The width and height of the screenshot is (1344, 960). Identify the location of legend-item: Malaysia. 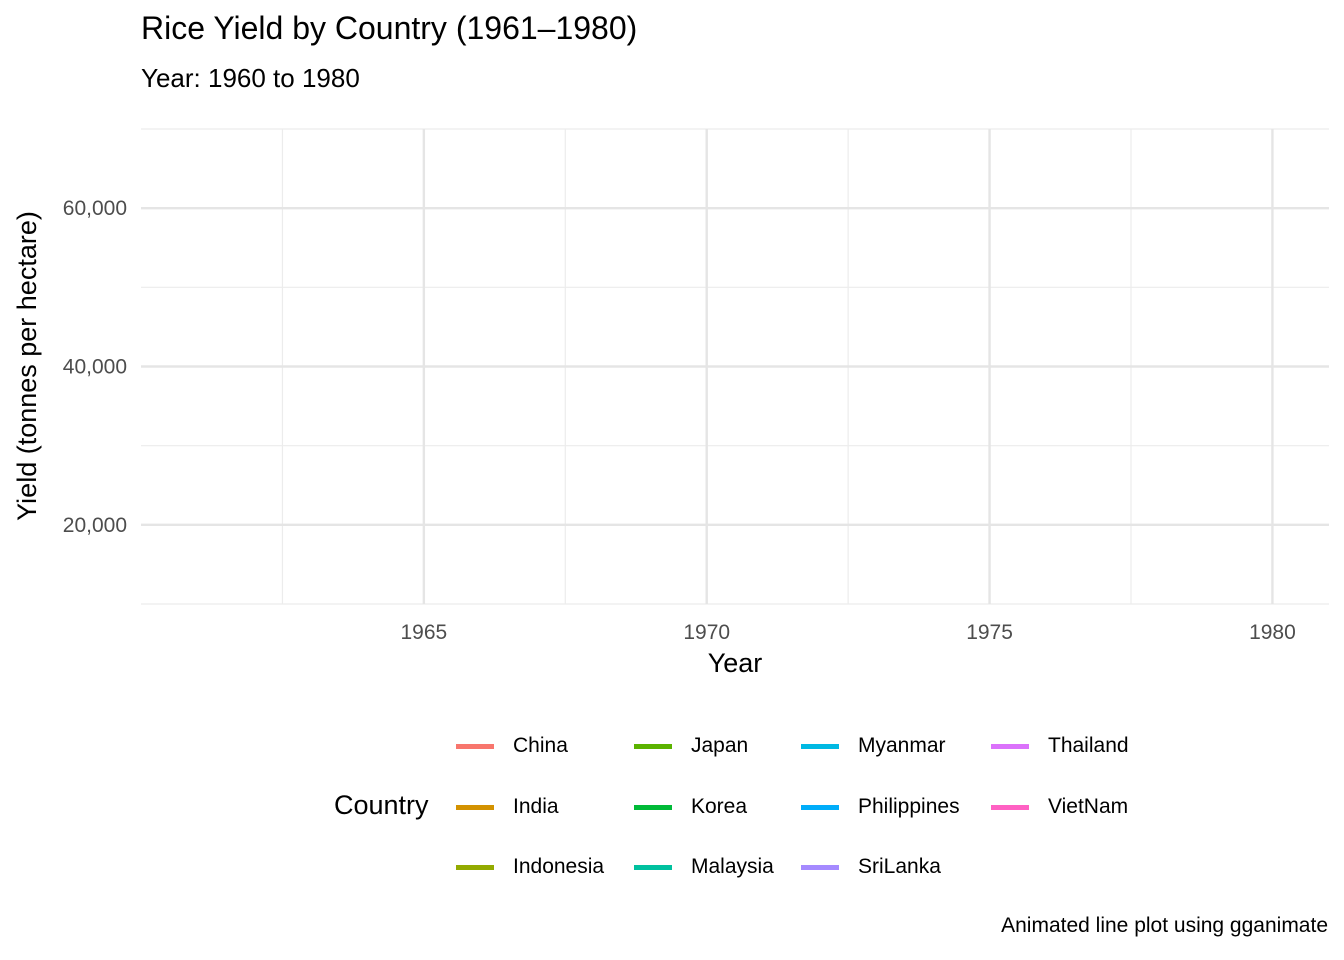
(704, 867).